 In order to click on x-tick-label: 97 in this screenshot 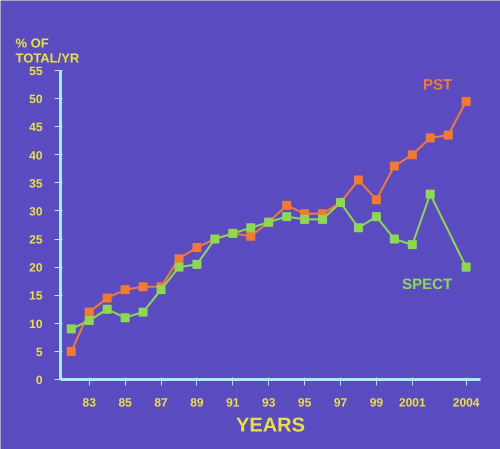, I will do `click(341, 403)`.